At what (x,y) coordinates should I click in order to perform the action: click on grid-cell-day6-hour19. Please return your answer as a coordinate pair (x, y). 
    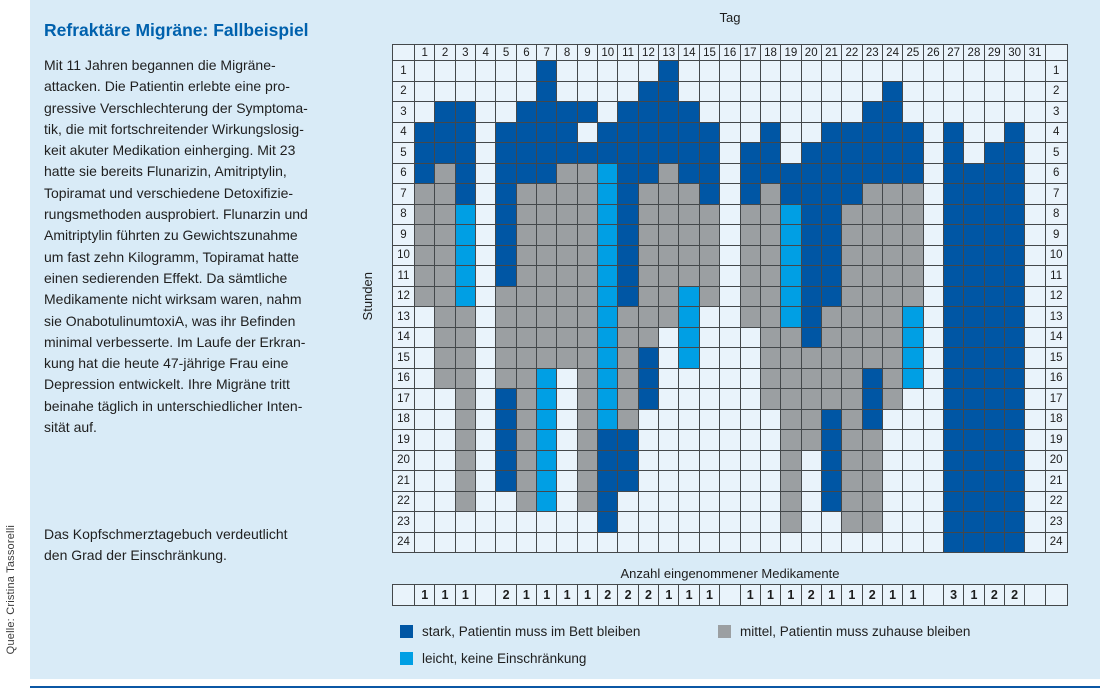
    Looking at the image, I should click on (526, 440).